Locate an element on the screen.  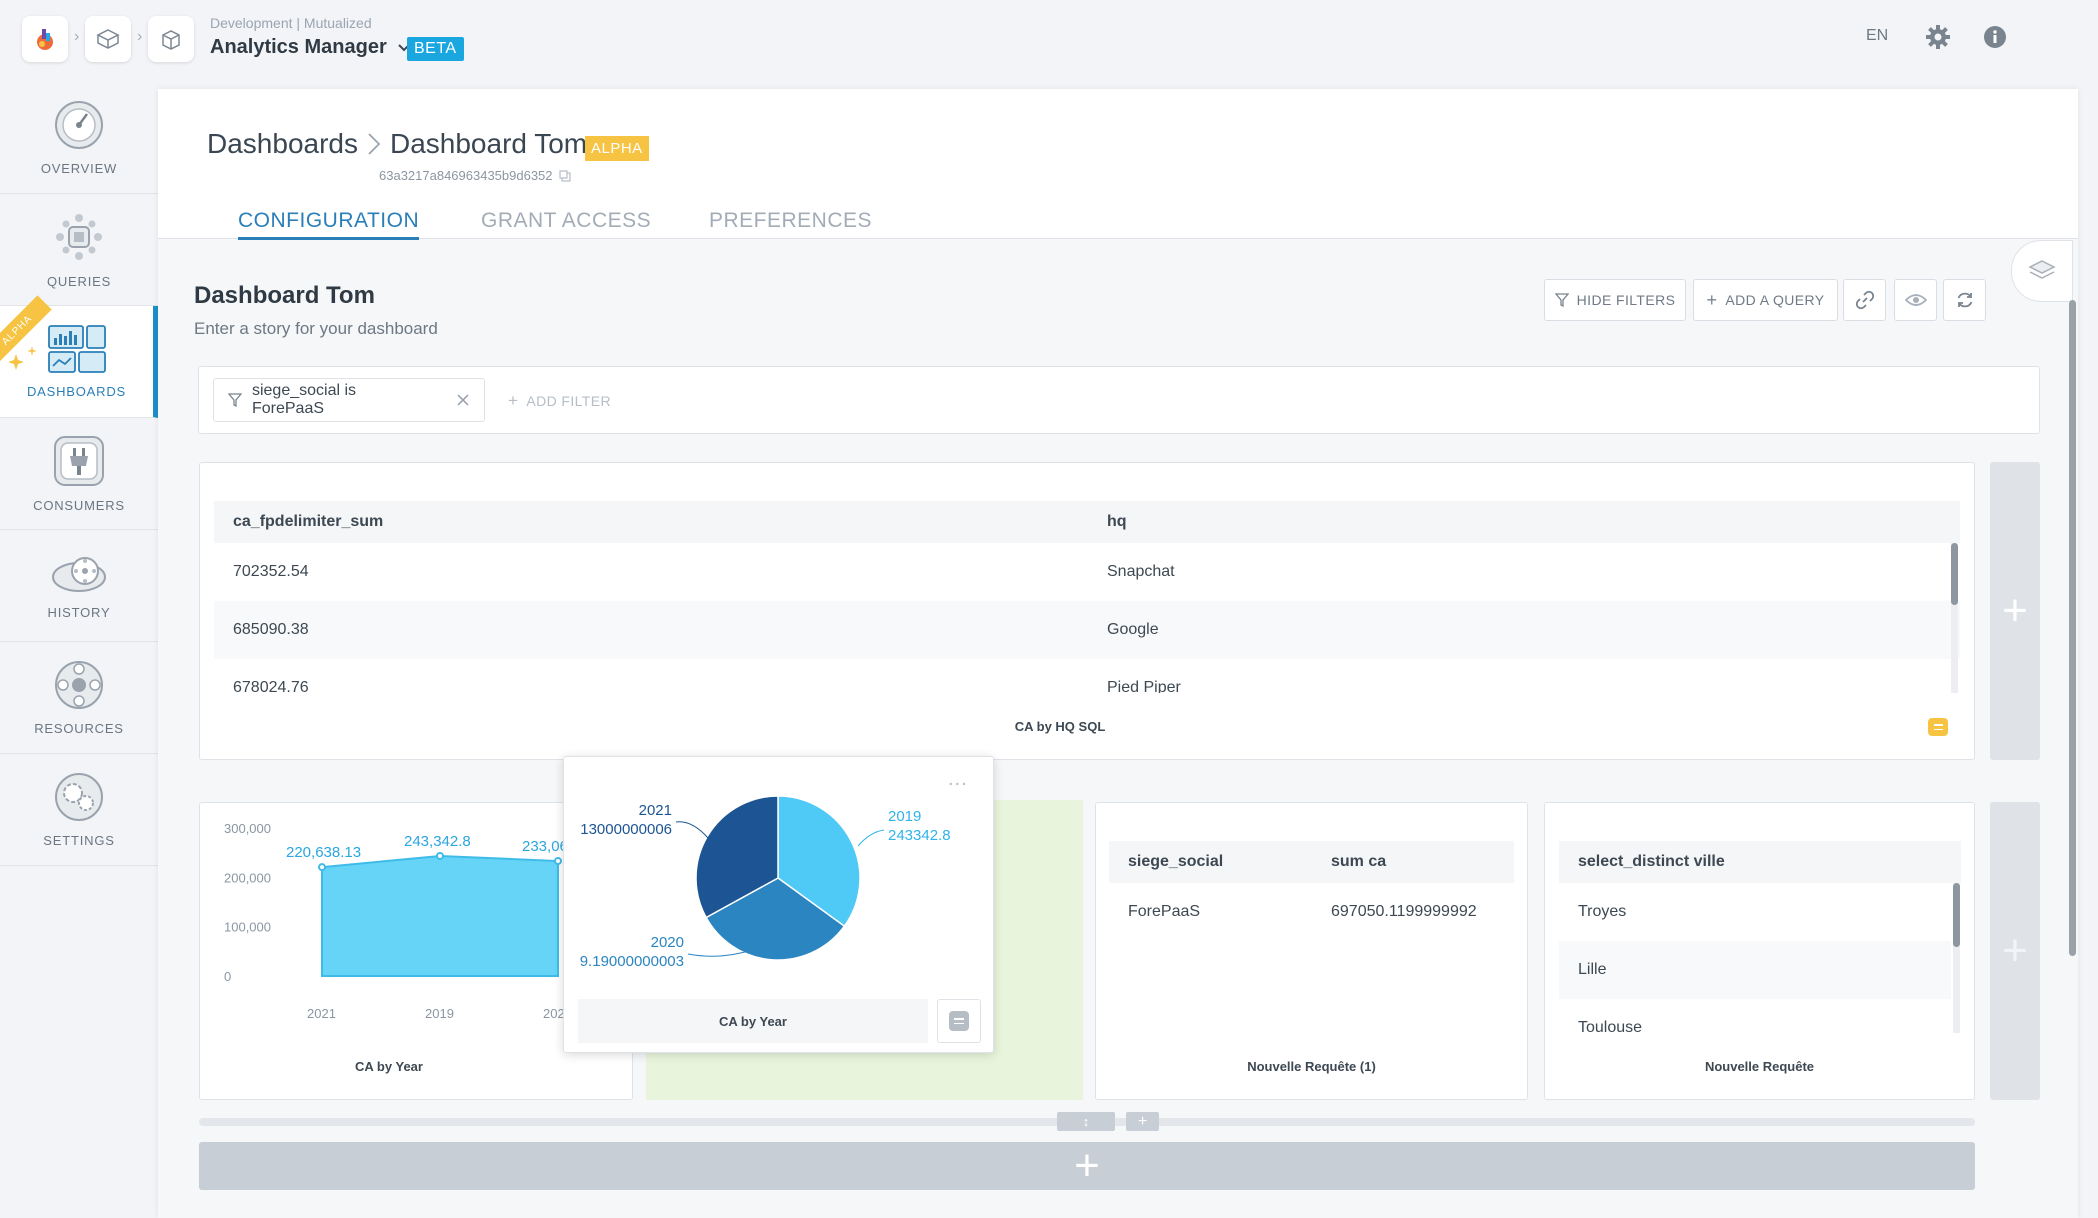
table-cell: Toulouse is located at coordinates (1610, 1026).